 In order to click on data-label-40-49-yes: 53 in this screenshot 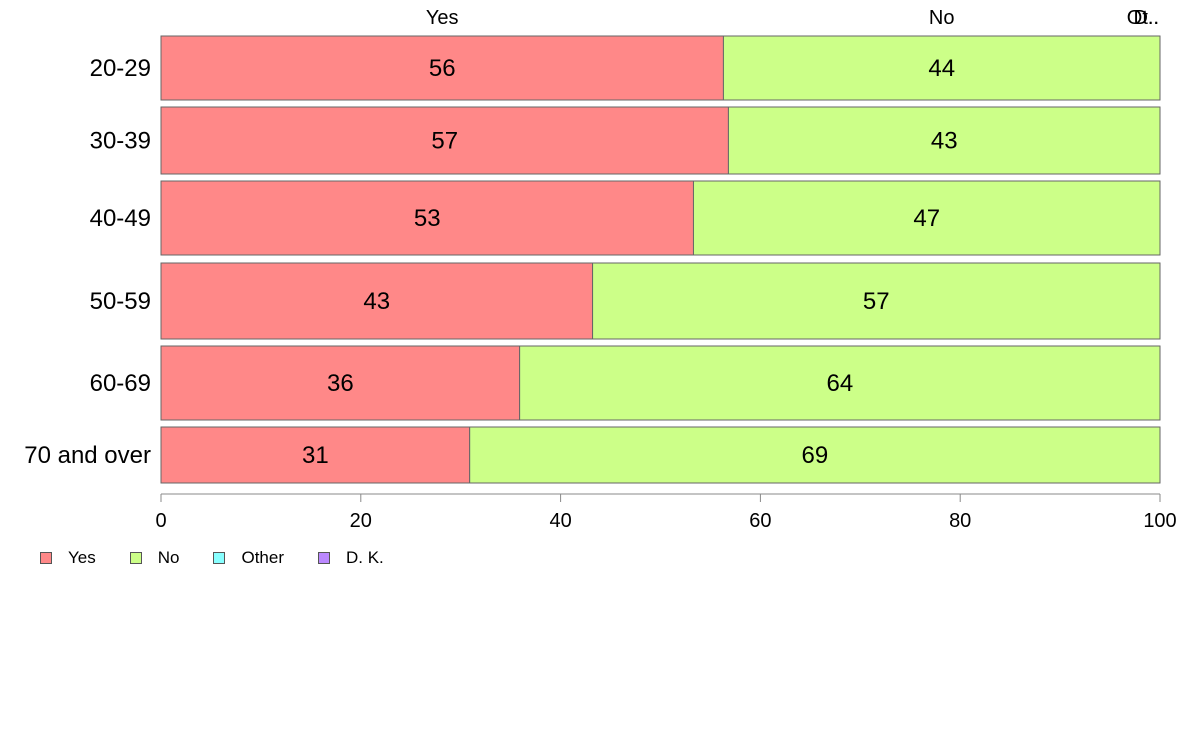, I will do `click(427, 218)`.